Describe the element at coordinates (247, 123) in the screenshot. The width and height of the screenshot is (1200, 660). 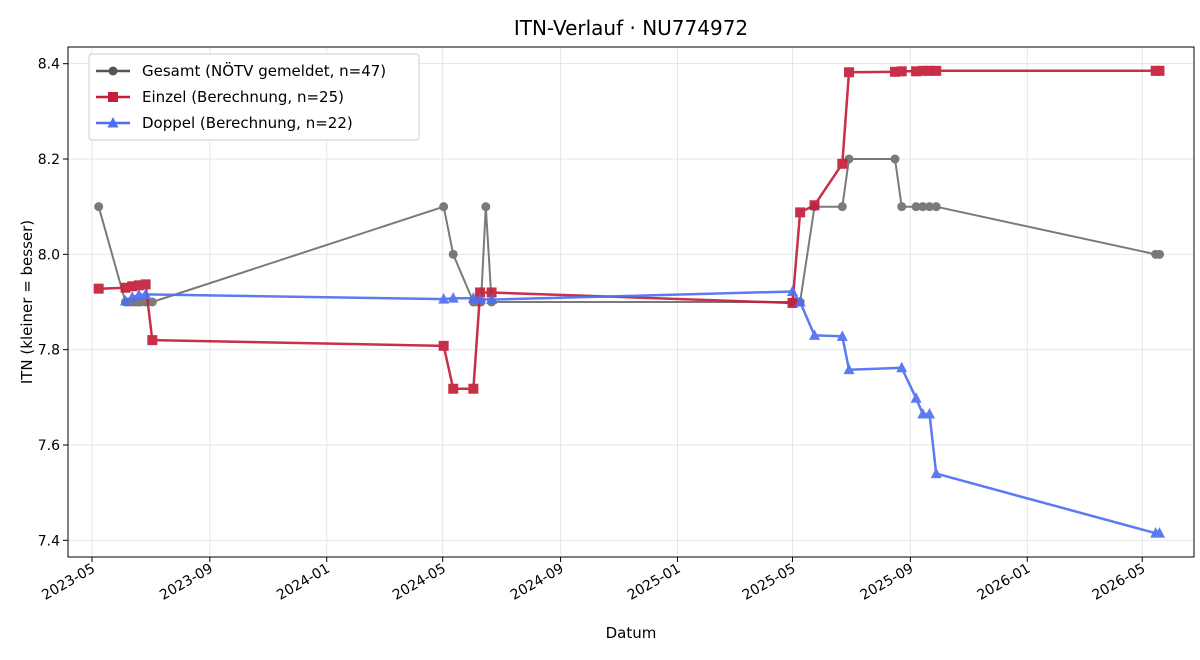
I see `legend-label: Doppel (Berechnung, n=22)` at that location.